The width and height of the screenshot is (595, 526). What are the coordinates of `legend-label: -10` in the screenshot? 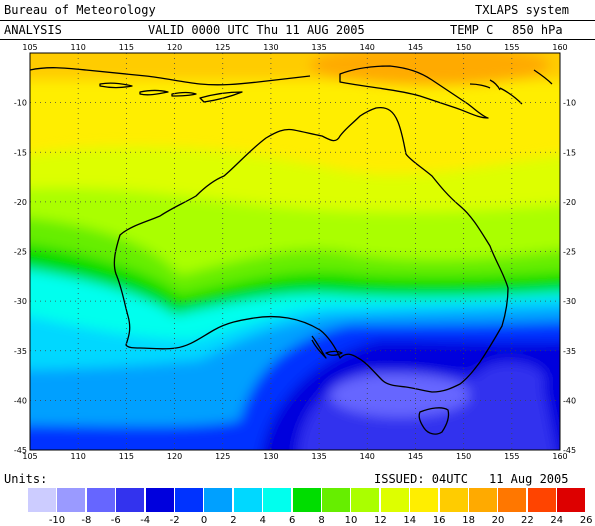 It's located at (57, 520).